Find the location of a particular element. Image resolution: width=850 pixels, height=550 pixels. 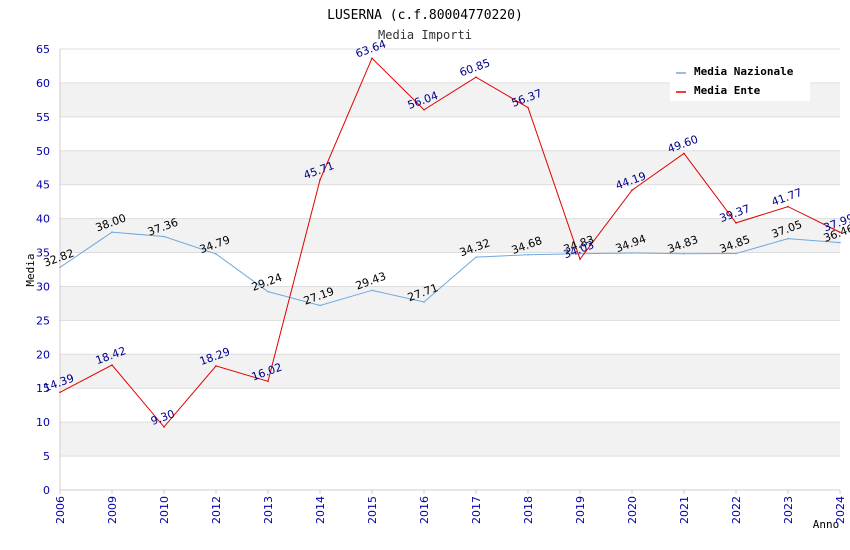

x-tick-label: 2014 is located at coordinates (320, 510).